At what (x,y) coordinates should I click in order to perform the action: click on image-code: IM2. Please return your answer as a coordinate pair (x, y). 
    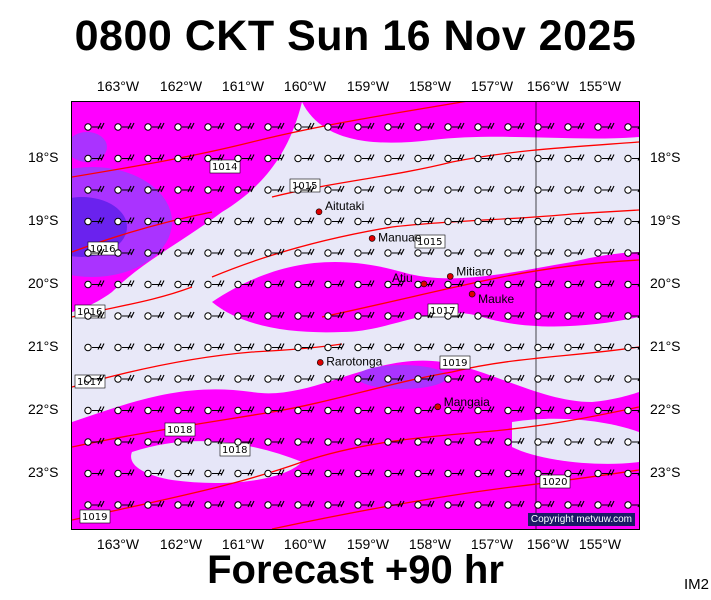
    Looking at the image, I should click on (696, 584).